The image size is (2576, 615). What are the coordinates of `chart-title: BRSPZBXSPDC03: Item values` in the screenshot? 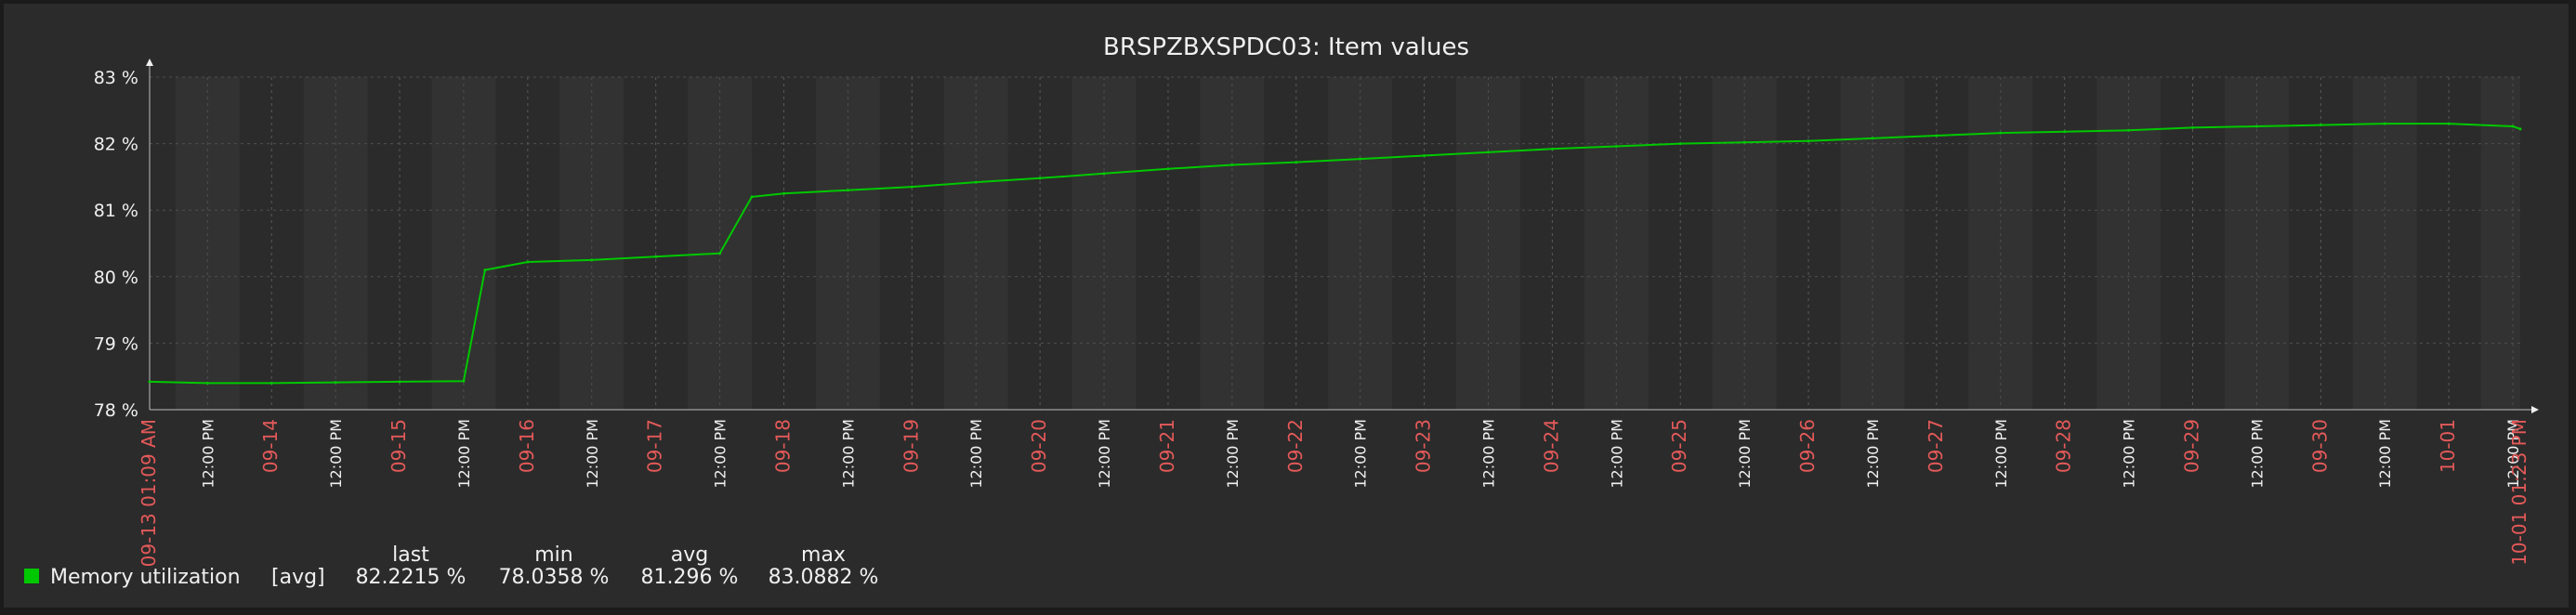 It's located at (1286, 47).